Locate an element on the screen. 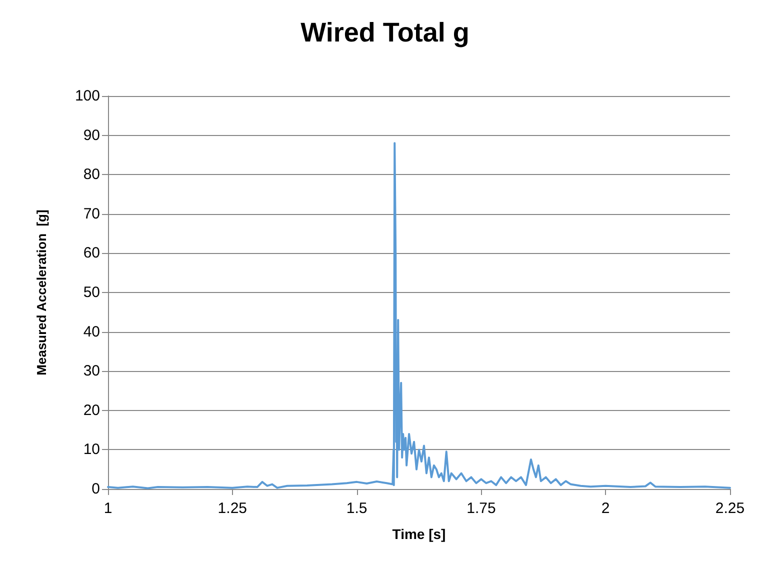  y-tick-label: 0 is located at coordinates (96, 489).